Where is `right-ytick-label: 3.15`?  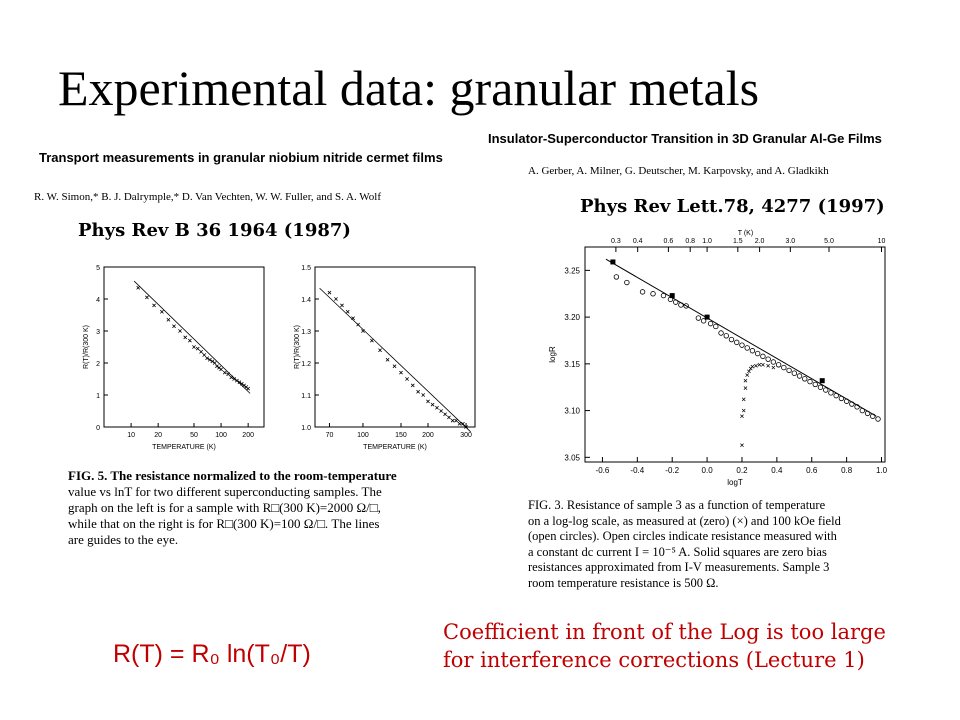
right-ytick-label: 3.15 is located at coordinates (572, 364).